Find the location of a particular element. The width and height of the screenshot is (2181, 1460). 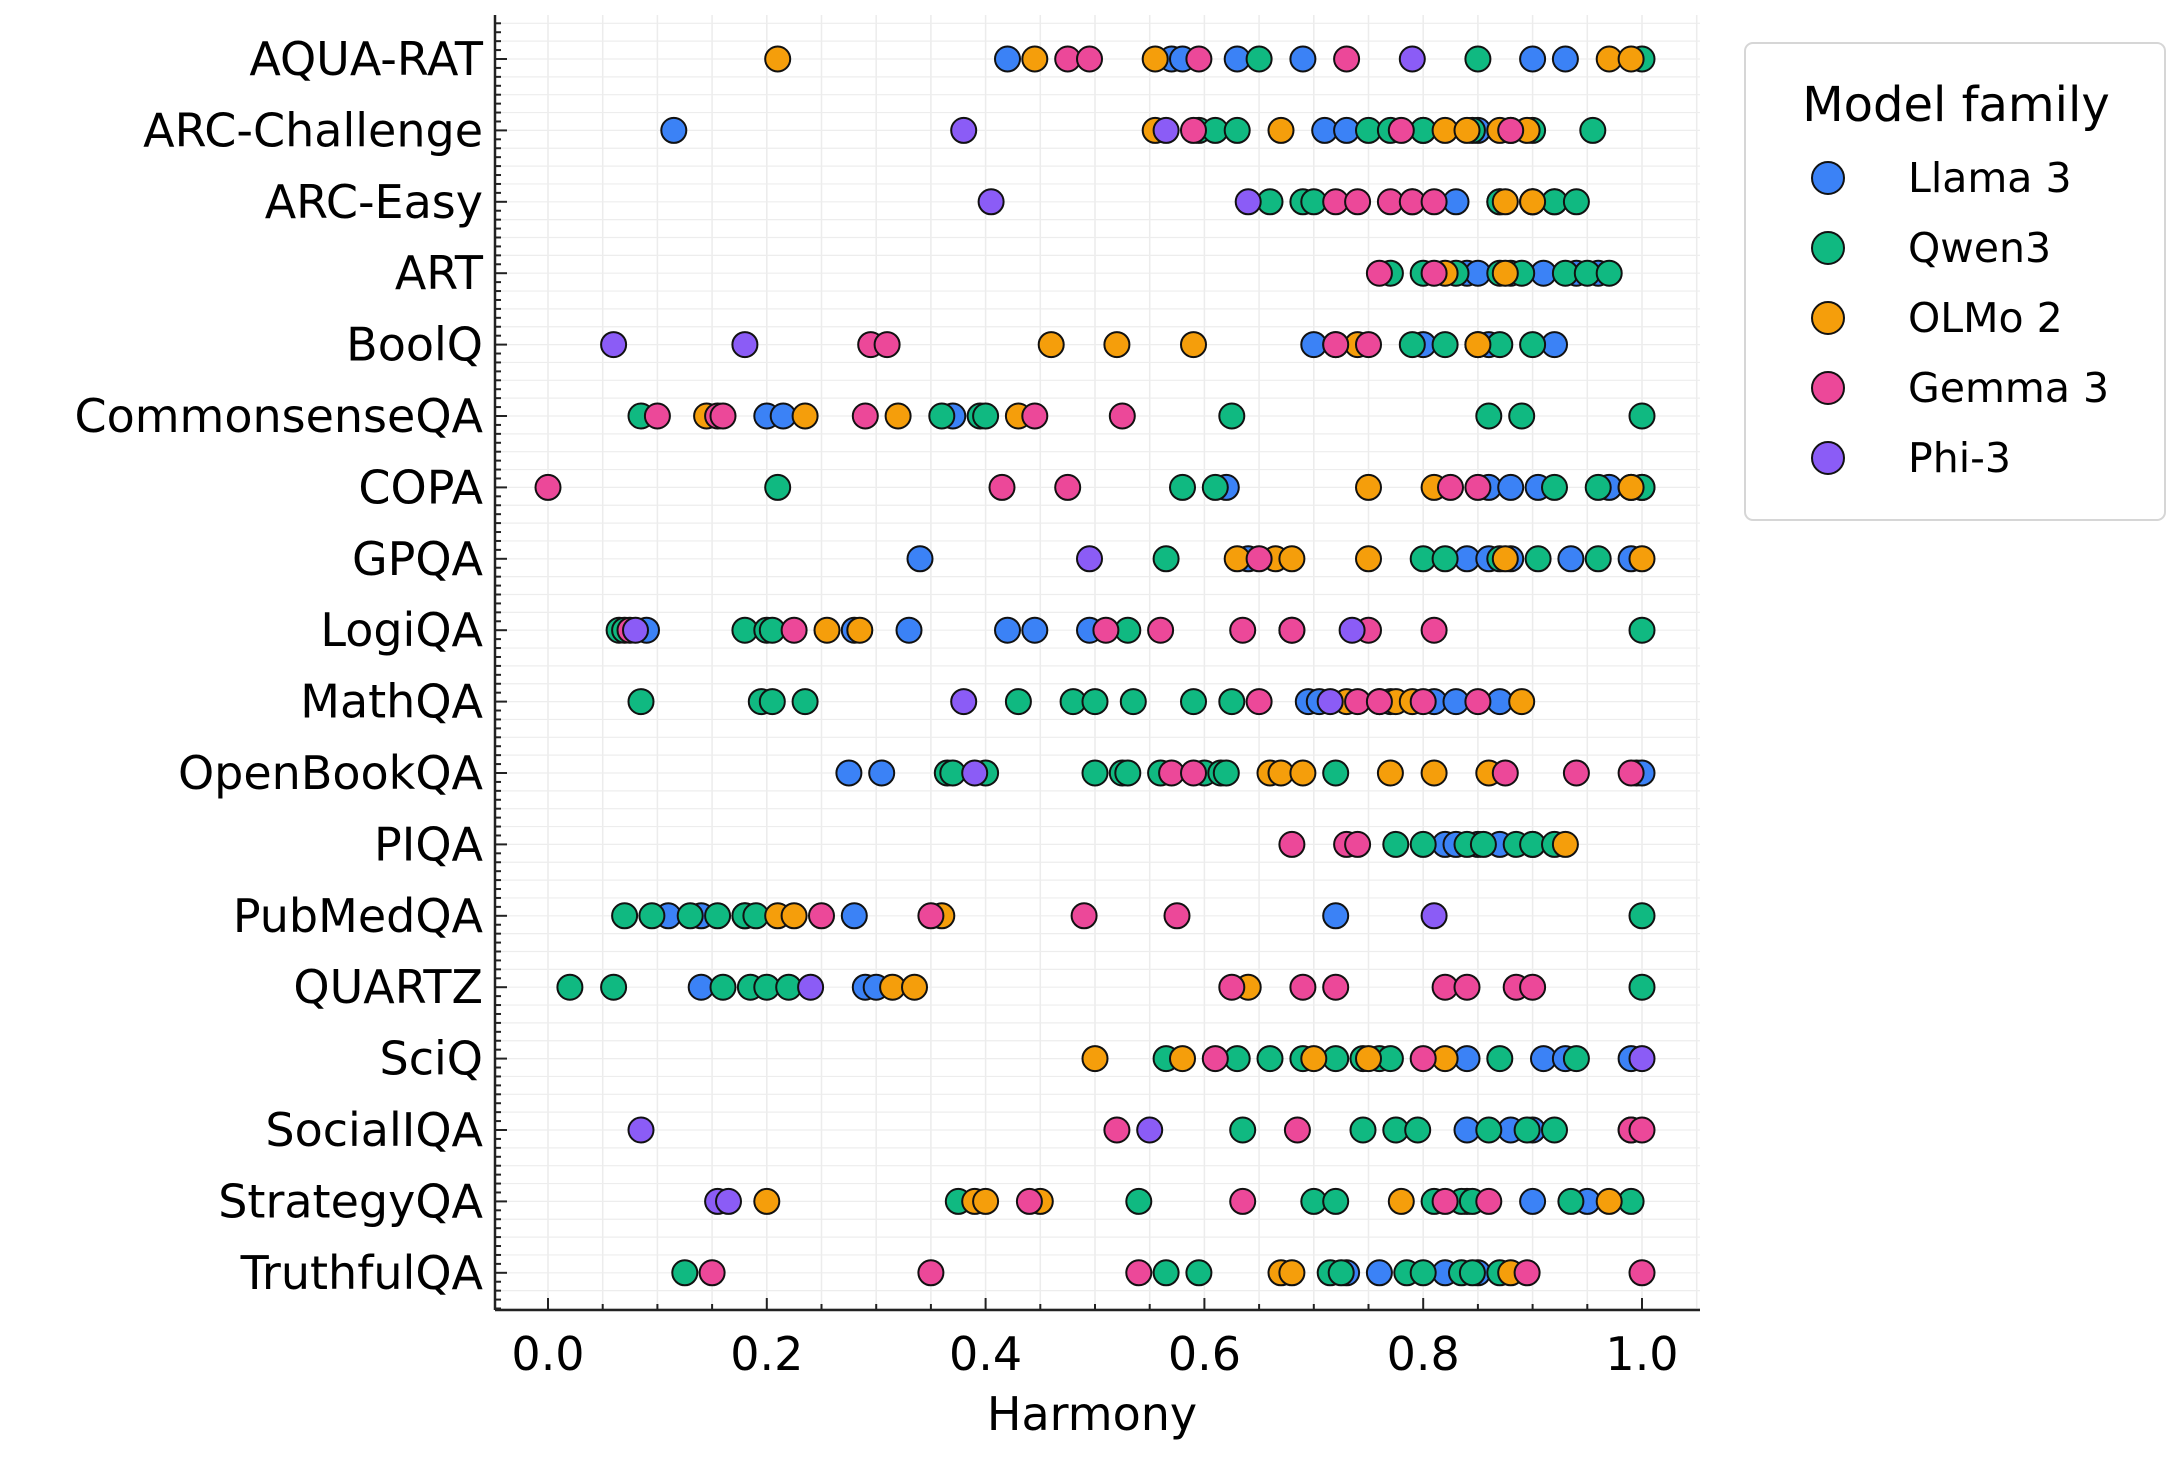

y-tick-label: BoolQ is located at coordinates (414, 345).